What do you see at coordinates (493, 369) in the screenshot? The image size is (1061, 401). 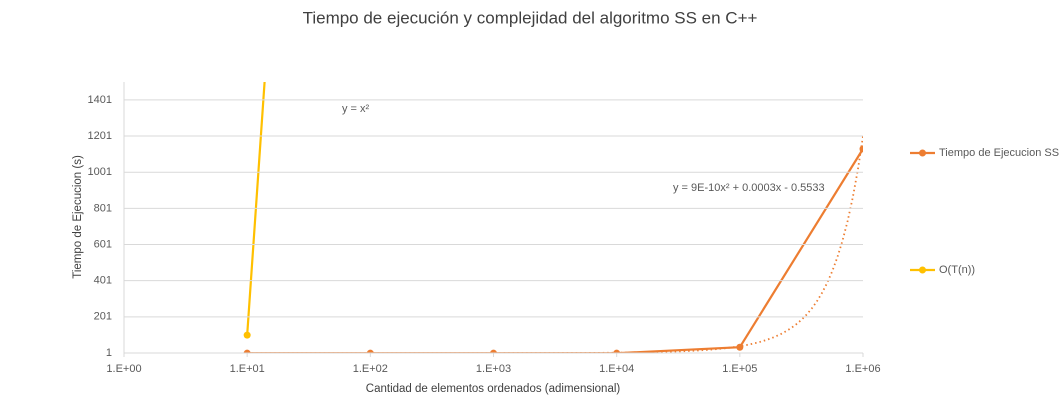 I see `x-tick-label: 1.E+03` at bounding box center [493, 369].